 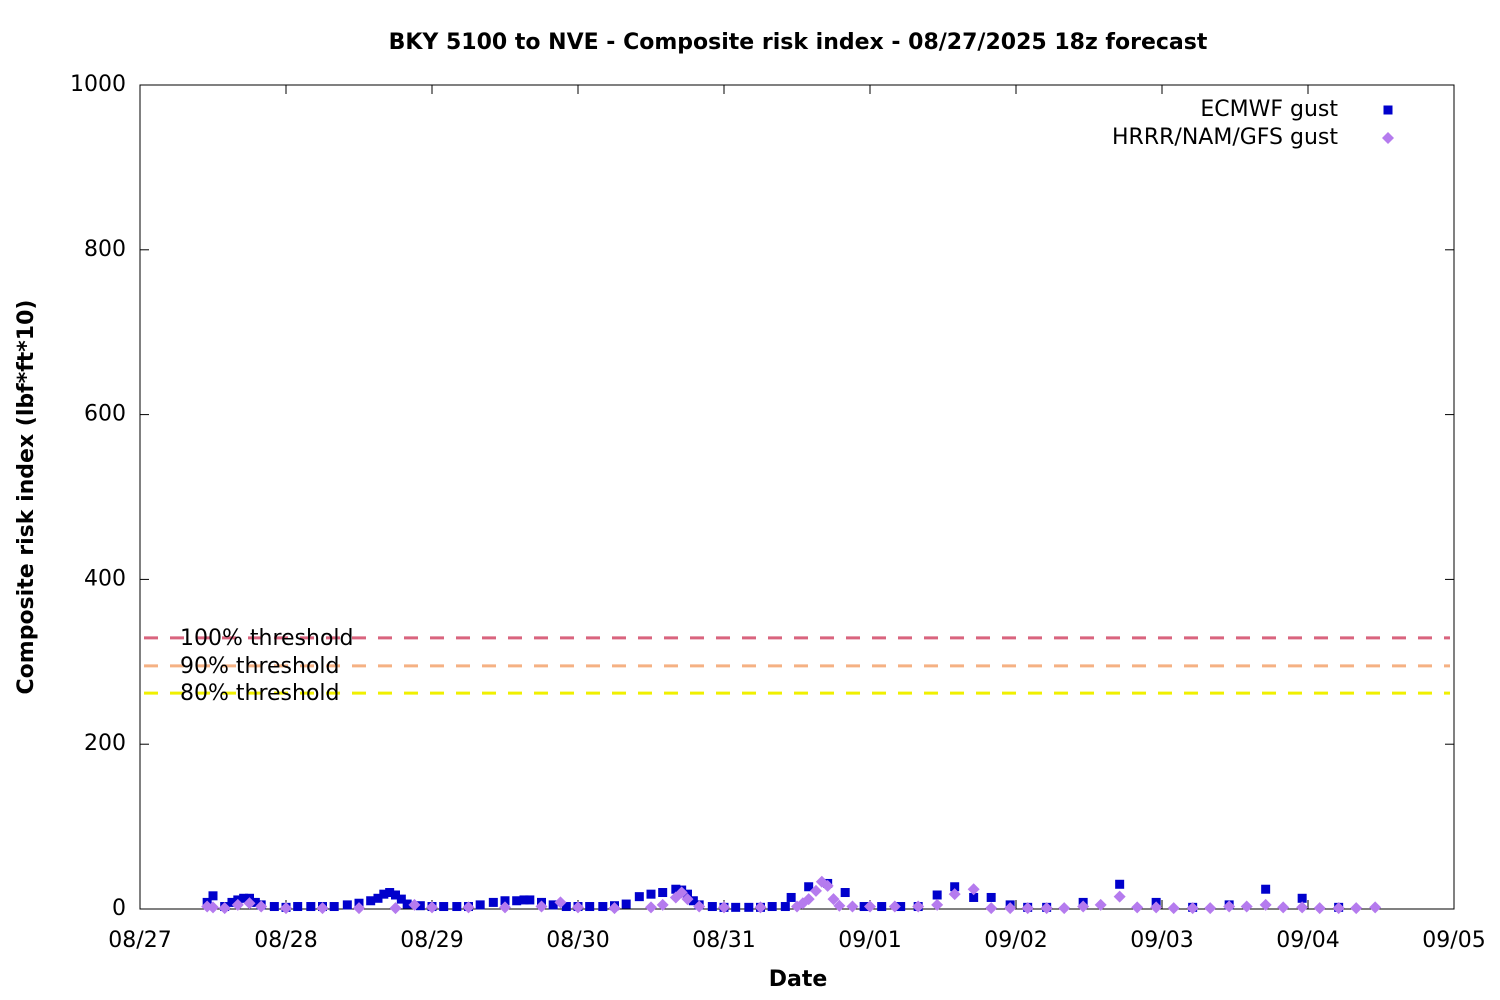 What do you see at coordinates (105, 249) in the screenshot?
I see `y-tick-label: 800` at bounding box center [105, 249].